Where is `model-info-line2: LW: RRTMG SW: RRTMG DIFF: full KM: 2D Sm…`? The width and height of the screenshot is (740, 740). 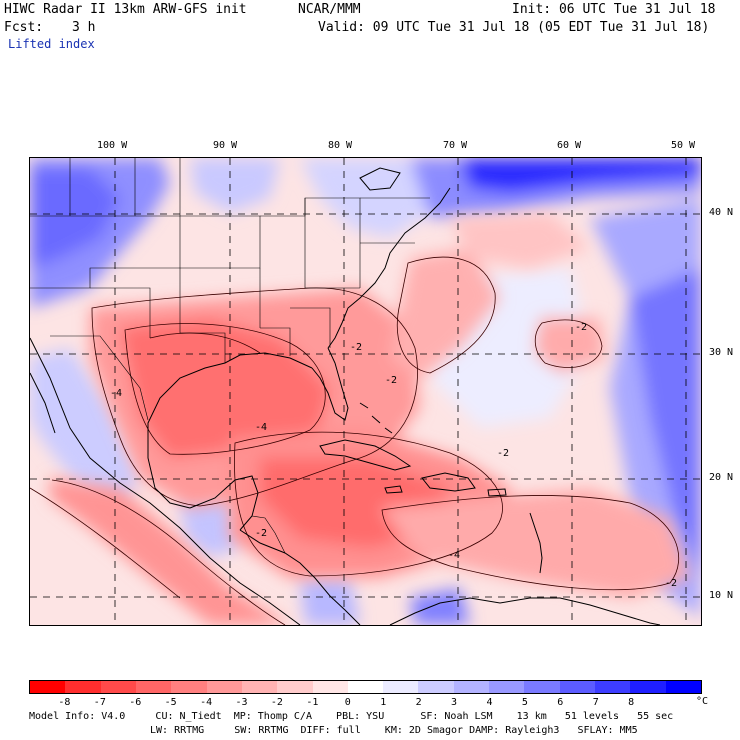
model-info-line2: LW: RRTMG SW: RRTMG DIFF: full KM: 2D Sm… is located at coordinates (394, 730).